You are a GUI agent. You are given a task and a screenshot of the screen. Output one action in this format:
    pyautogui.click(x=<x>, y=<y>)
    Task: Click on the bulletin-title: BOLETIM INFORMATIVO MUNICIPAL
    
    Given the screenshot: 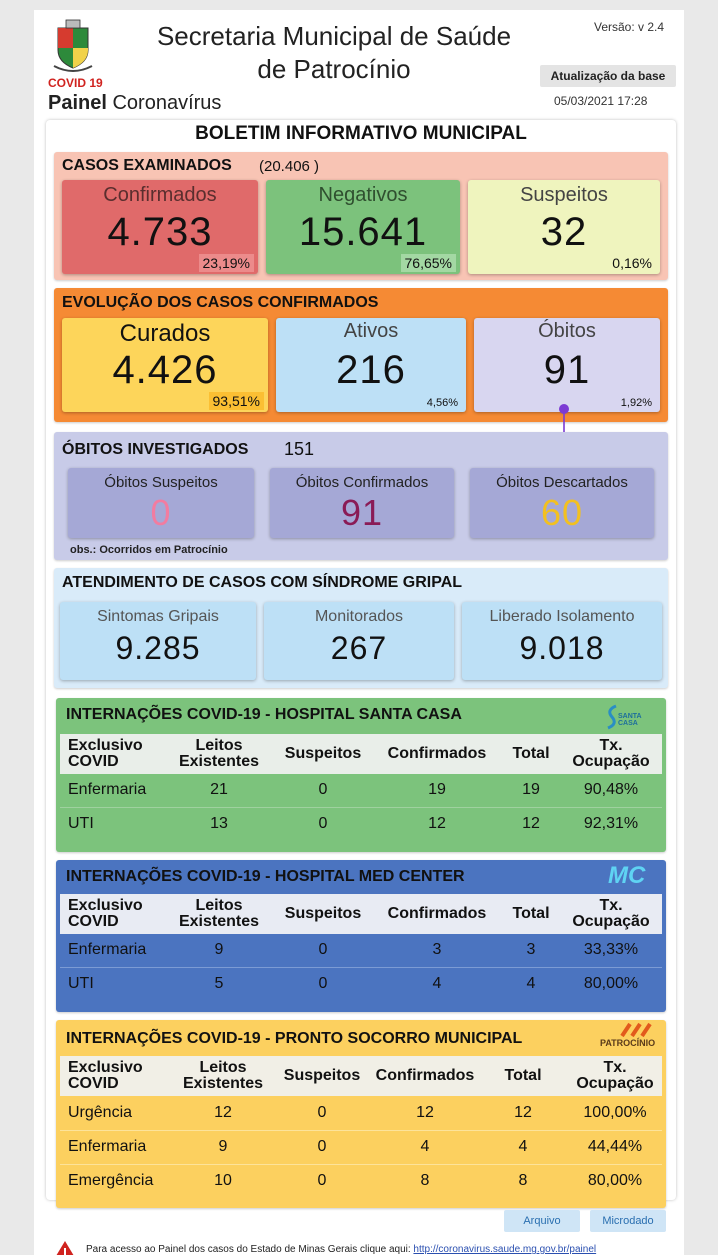 What is the action you would take?
    pyautogui.click(x=361, y=133)
    